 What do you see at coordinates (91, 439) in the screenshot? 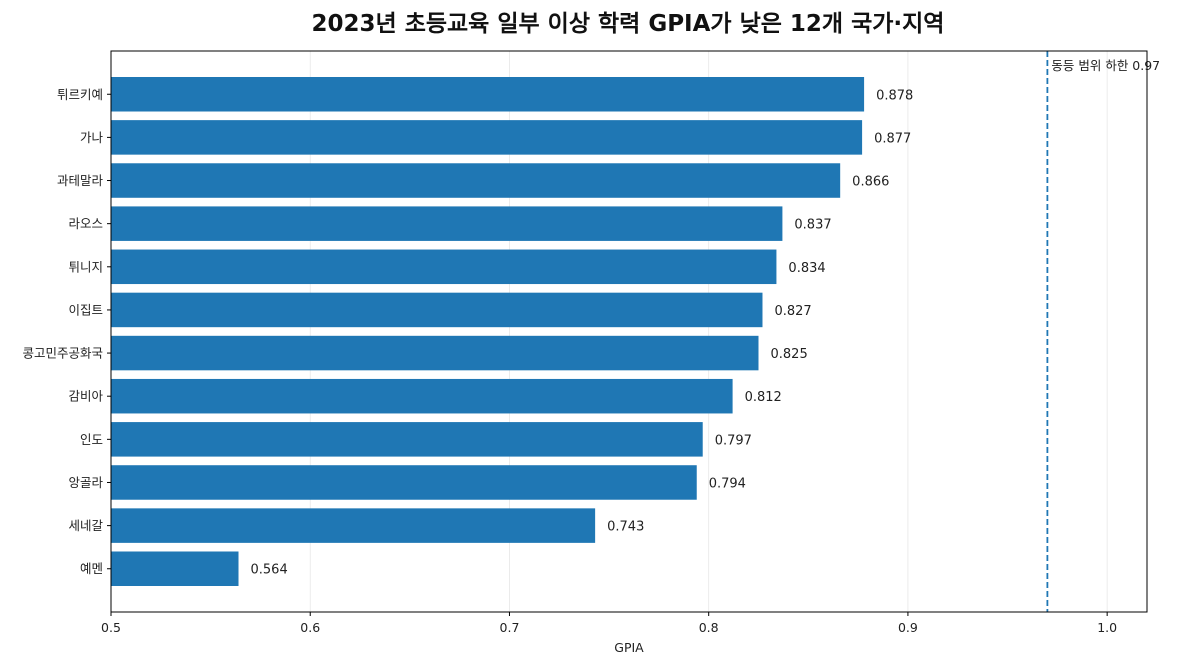
I see `category-label: 인도` at bounding box center [91, 439].